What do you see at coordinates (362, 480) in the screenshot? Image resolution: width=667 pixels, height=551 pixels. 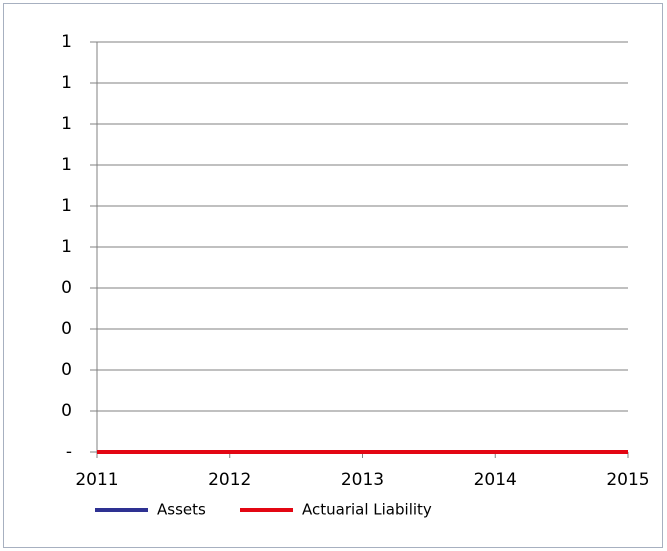 I see `x-tick-label: 2013` at bounding box center [362, 480].